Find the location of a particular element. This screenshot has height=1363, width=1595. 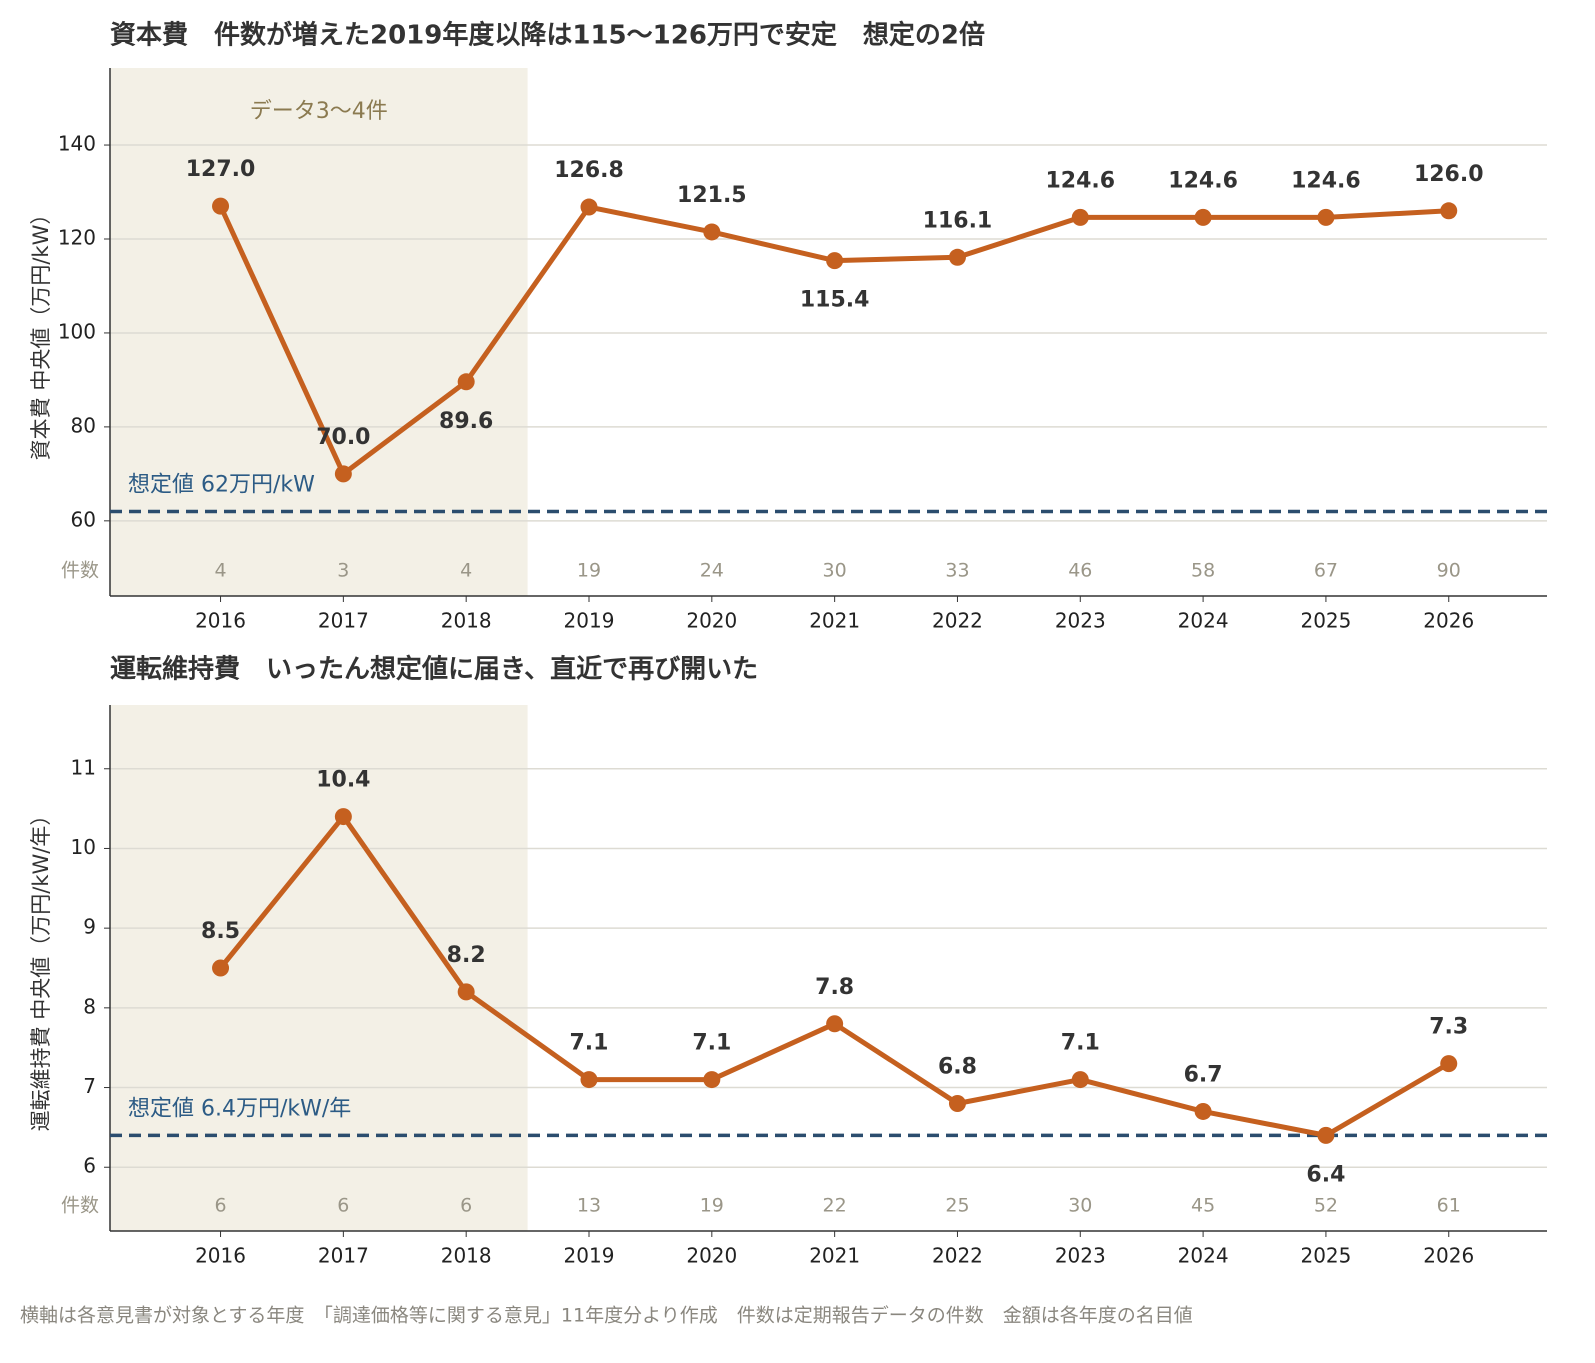

count: 52 is located at coordinates (1326, 1206).